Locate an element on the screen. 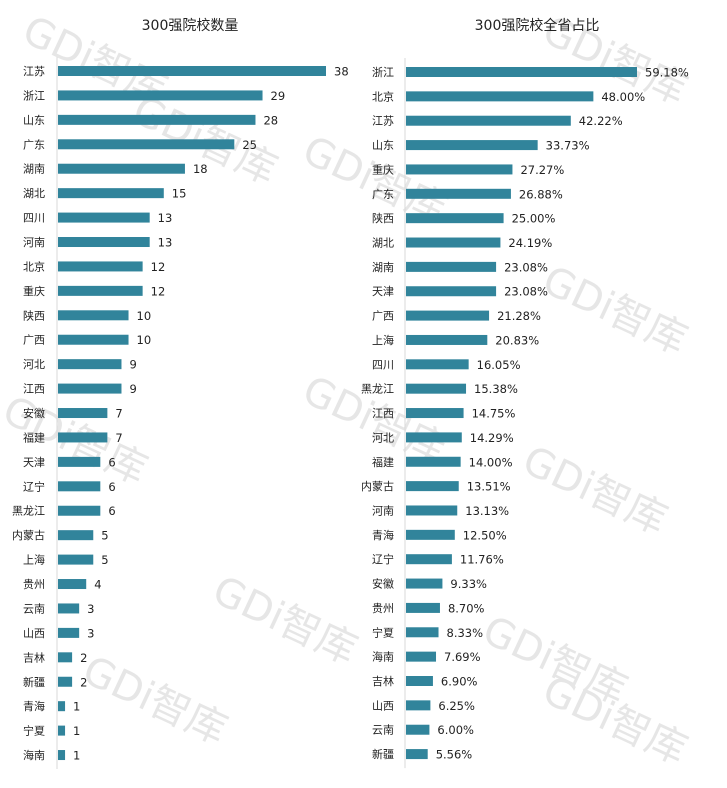 The width and height of the screenshot is (727, 788). category-label: 黑龙江 is located at coordinates (377, 389).